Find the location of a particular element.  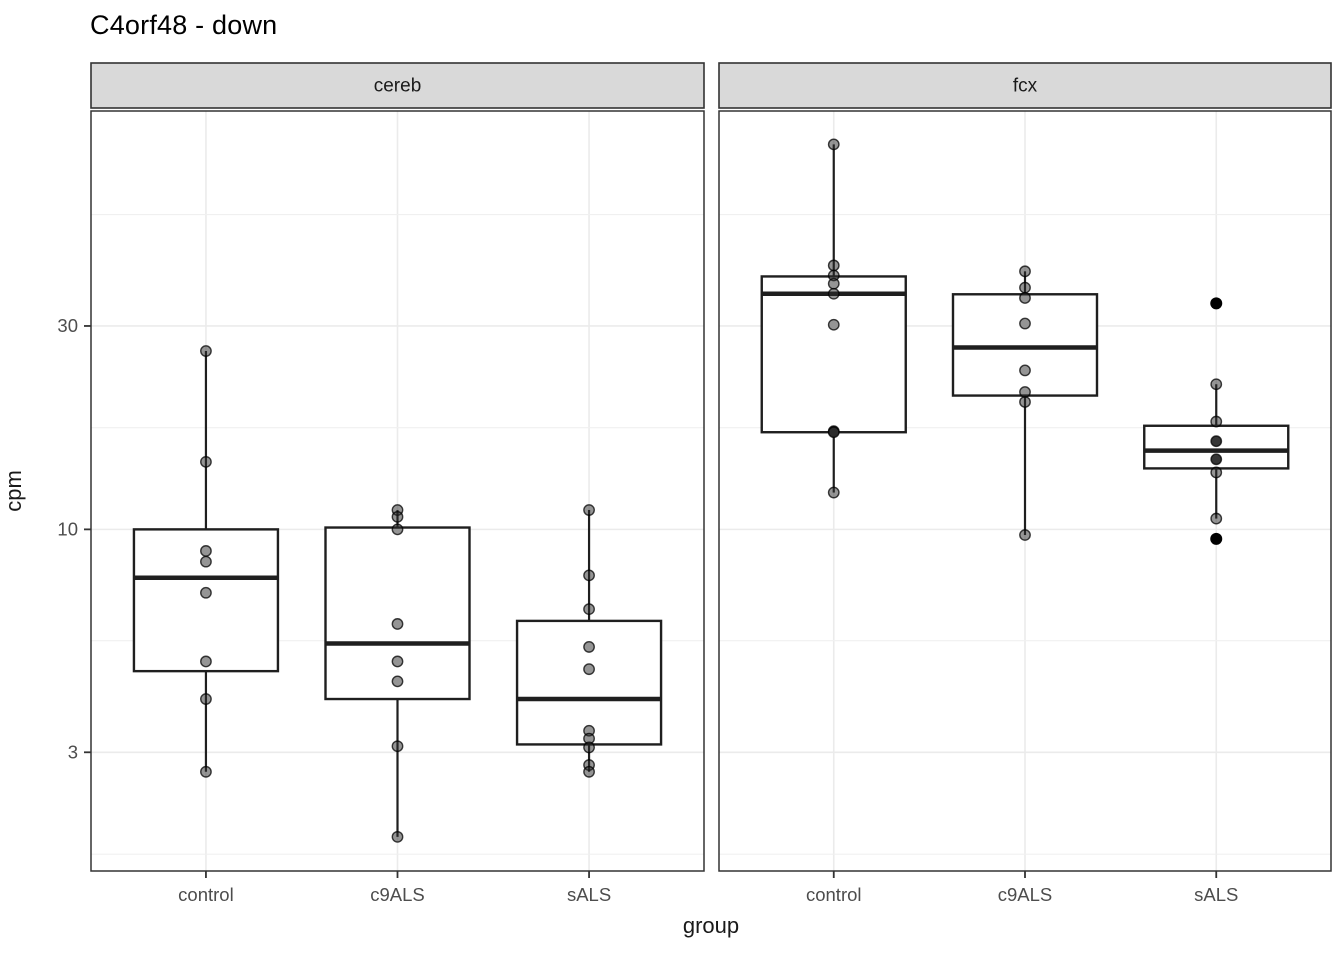

y-axis-title: cpm is located at coordinates (13, 491).